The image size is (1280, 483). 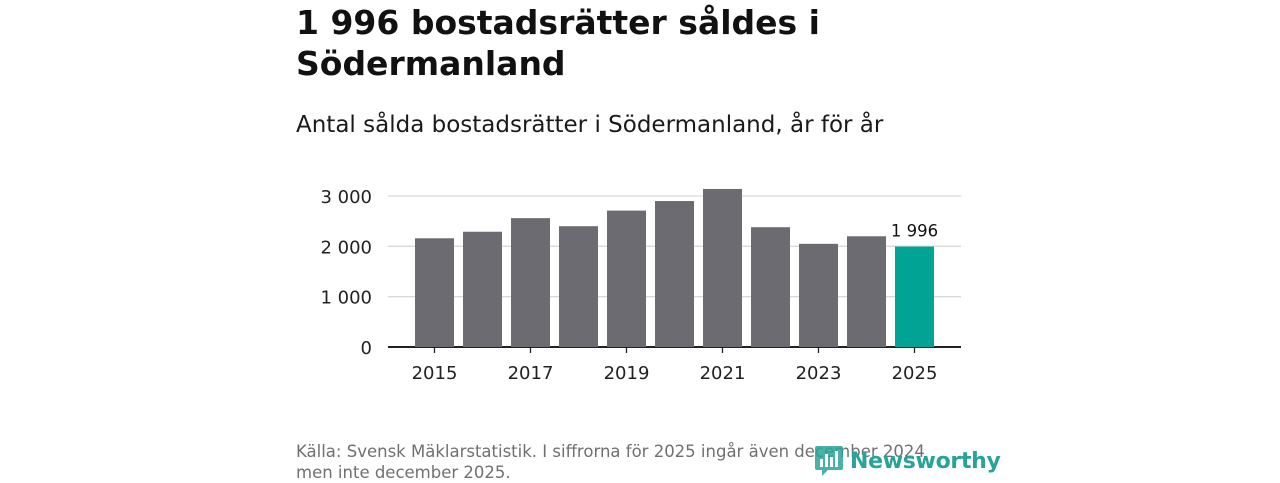 What do you see at coordinates (925, 461) in the screenshot?
I see `brand-name: Newsworthy` at bounding box center [925, 461].